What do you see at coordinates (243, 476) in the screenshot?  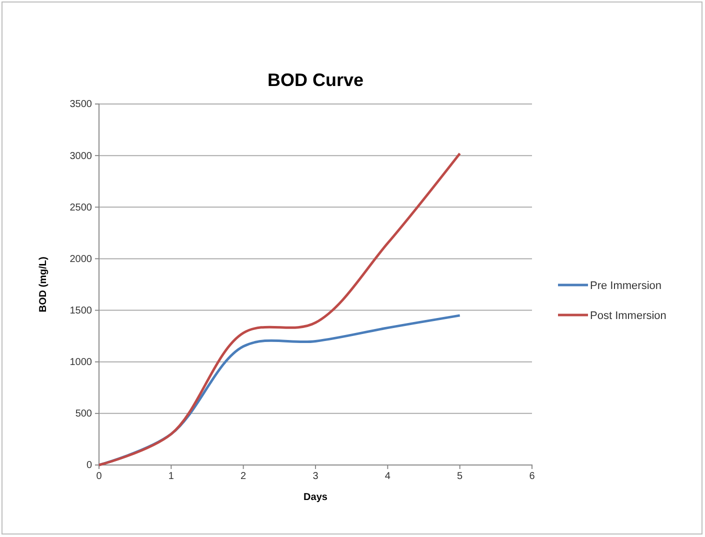 I see `x-tick-label: 2` at bounding box center [243, 476].